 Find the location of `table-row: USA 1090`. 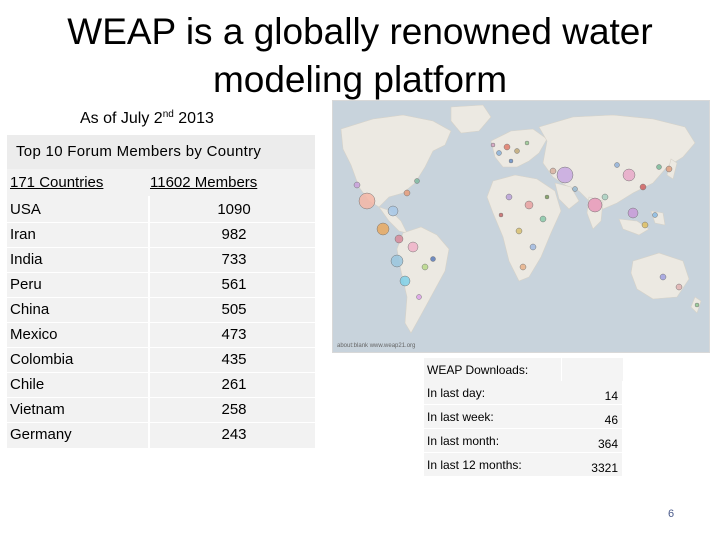

table-row: USA 1090 is located at coordinates (161, 210).